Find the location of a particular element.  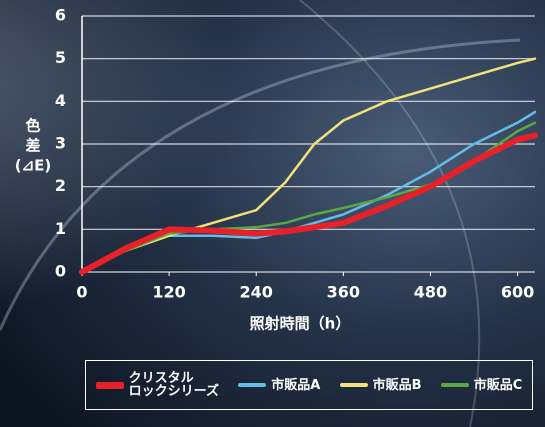

legend-item: クリスタル ロックシリーズ is located at coordinates (157, 385).